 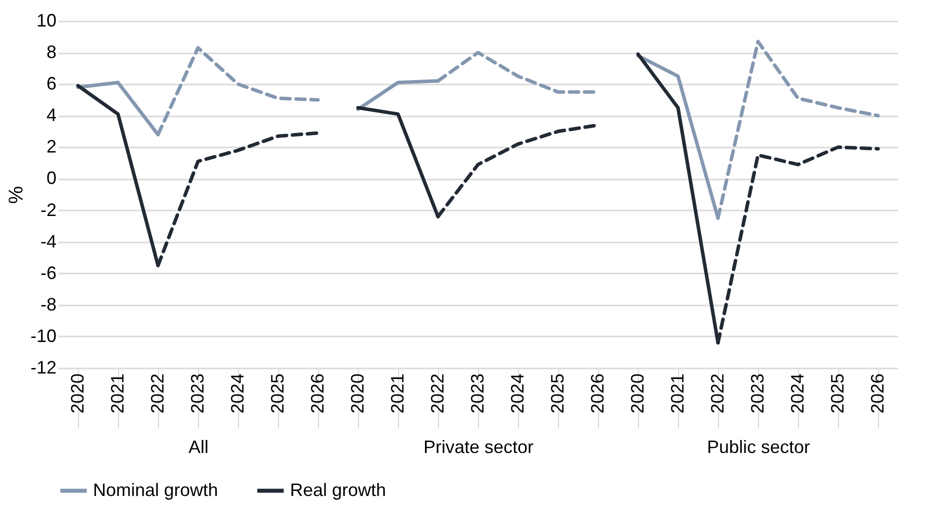 I want to click on y-tick-label: 2, so click(x=51, y=146).